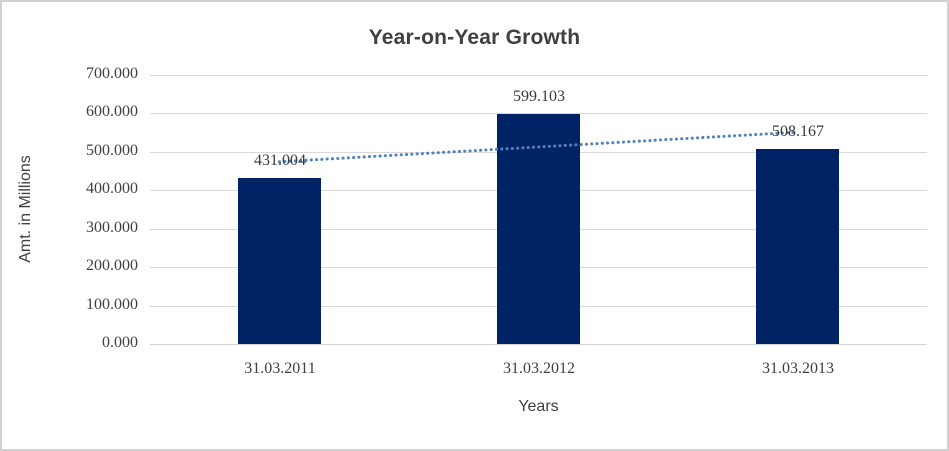 The image size is (949, 451). What do you see at coordinates (279, 261) in the screenshot?
I see `bar-31.03.2011` at bounding box center [279, 261].